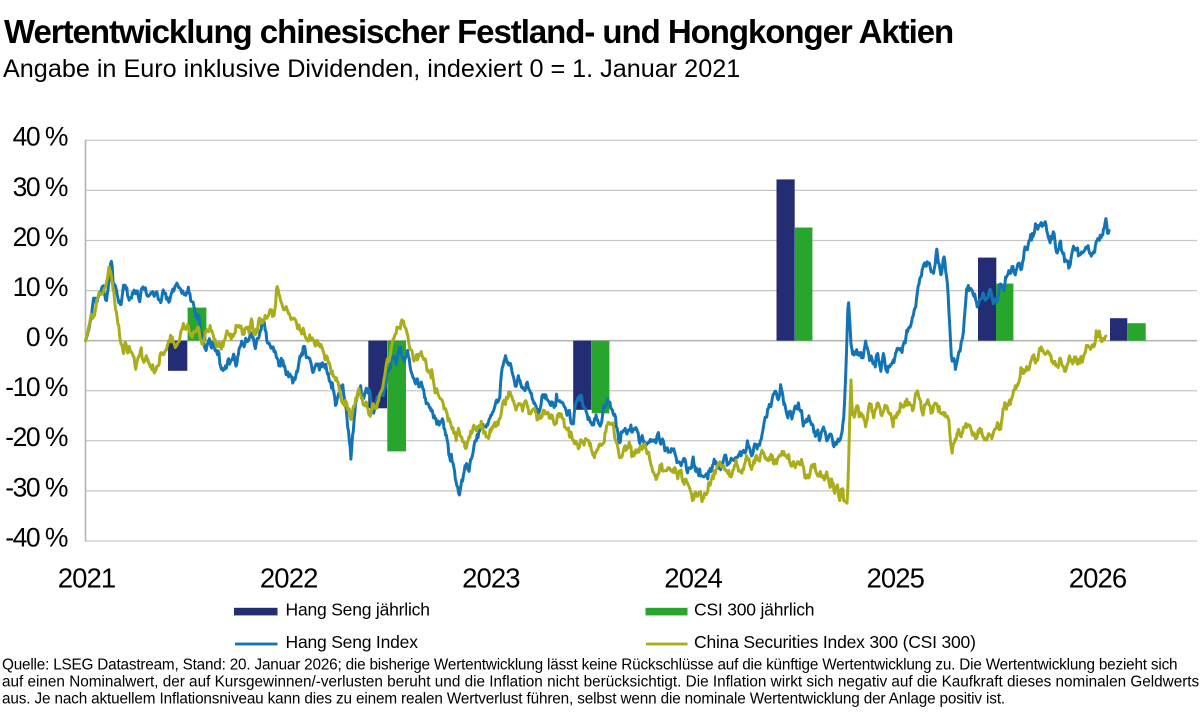 The image size is (1200, 719). Describe the element at coordinates (352, 642) in the screenshot. I see `svg-text: Hang Seng Index` at that location.